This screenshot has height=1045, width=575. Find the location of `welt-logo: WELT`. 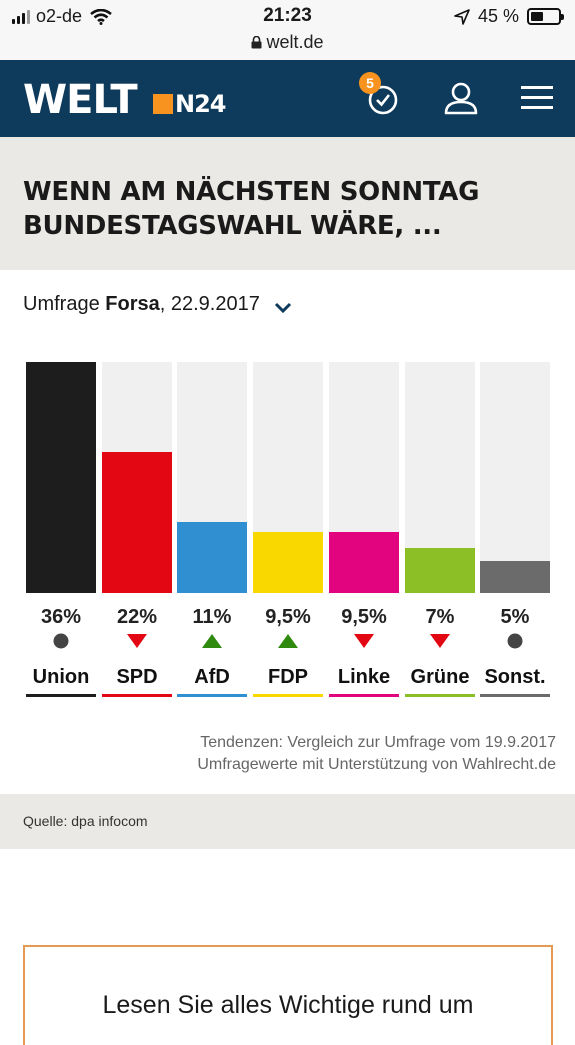

welt-logo: WELT is located at coordinates (80, 100).